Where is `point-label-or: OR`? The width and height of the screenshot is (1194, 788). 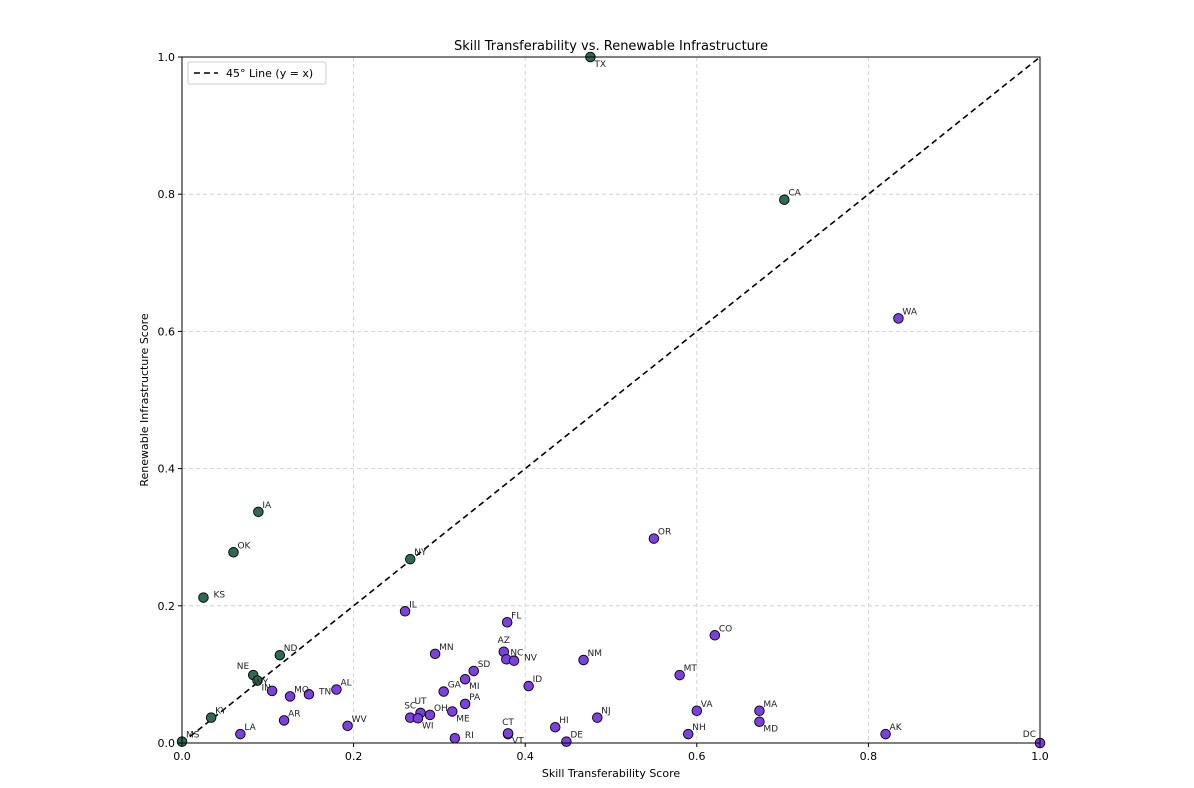
point-label-or: OR is located at coordinates (664, 533).